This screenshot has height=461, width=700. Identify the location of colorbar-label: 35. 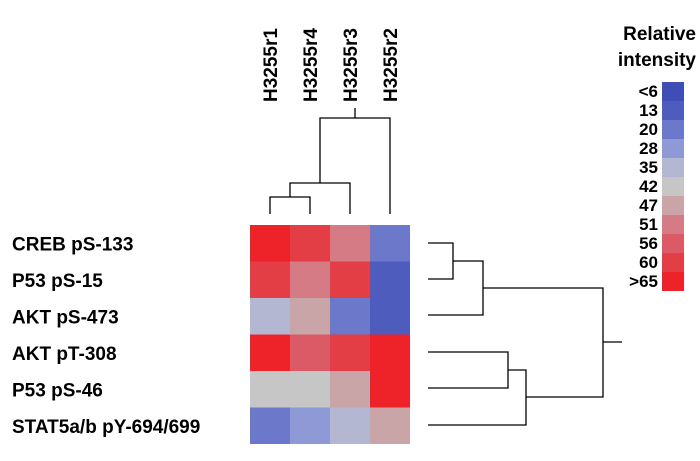
(648, 167).